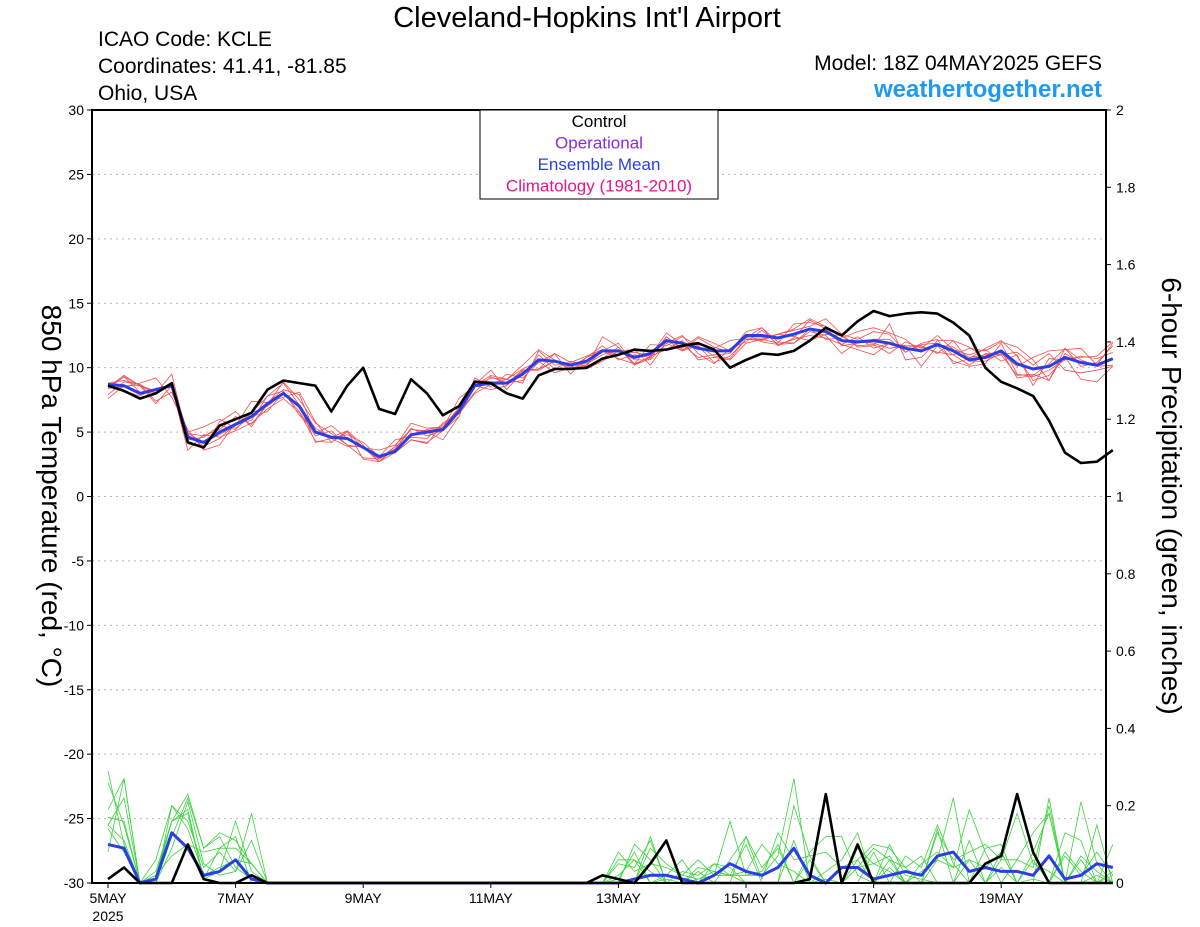 The image size is (1200, 927). I want to click on legend-operational: Operational, so click(599, 143).